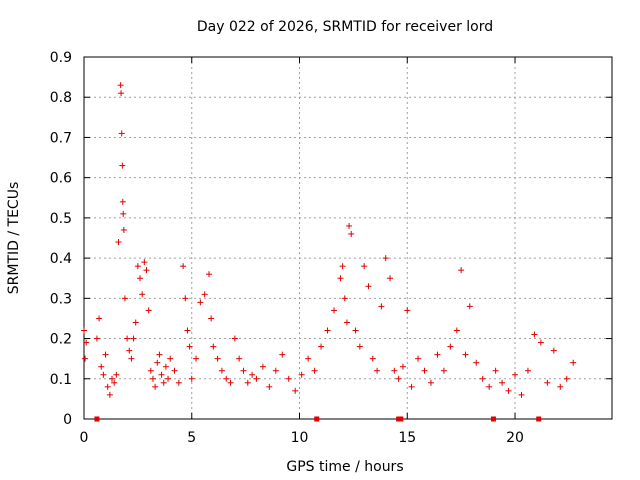 This screenshot has height=480, width=640. I want to click on y-tick-label: 0.2, so click(61, 340).